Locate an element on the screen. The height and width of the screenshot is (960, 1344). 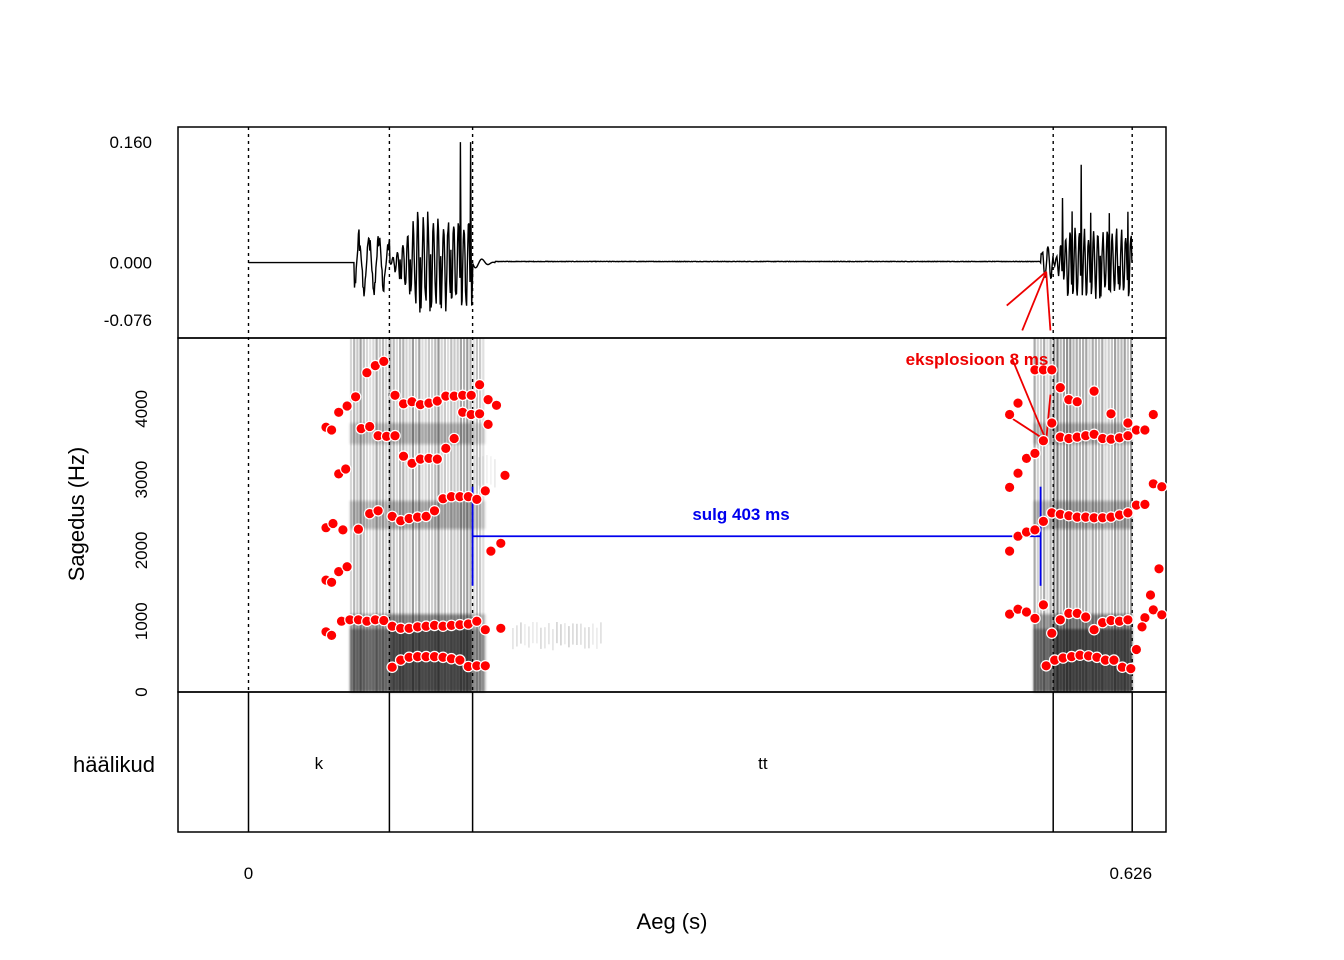
waveform-line is located at coordinates (690, 227).